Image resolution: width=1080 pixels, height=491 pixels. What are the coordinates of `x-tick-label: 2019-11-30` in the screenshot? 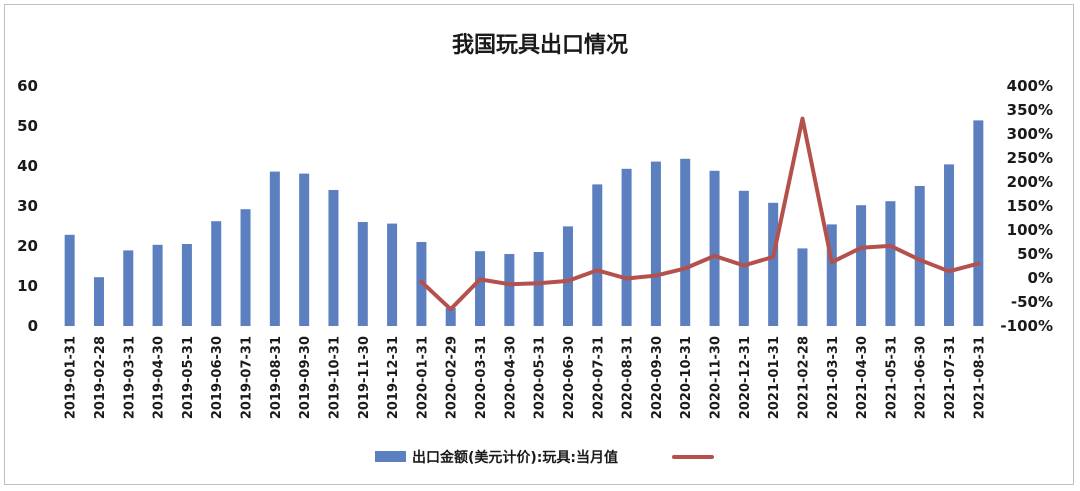 It's located at (364, 377).